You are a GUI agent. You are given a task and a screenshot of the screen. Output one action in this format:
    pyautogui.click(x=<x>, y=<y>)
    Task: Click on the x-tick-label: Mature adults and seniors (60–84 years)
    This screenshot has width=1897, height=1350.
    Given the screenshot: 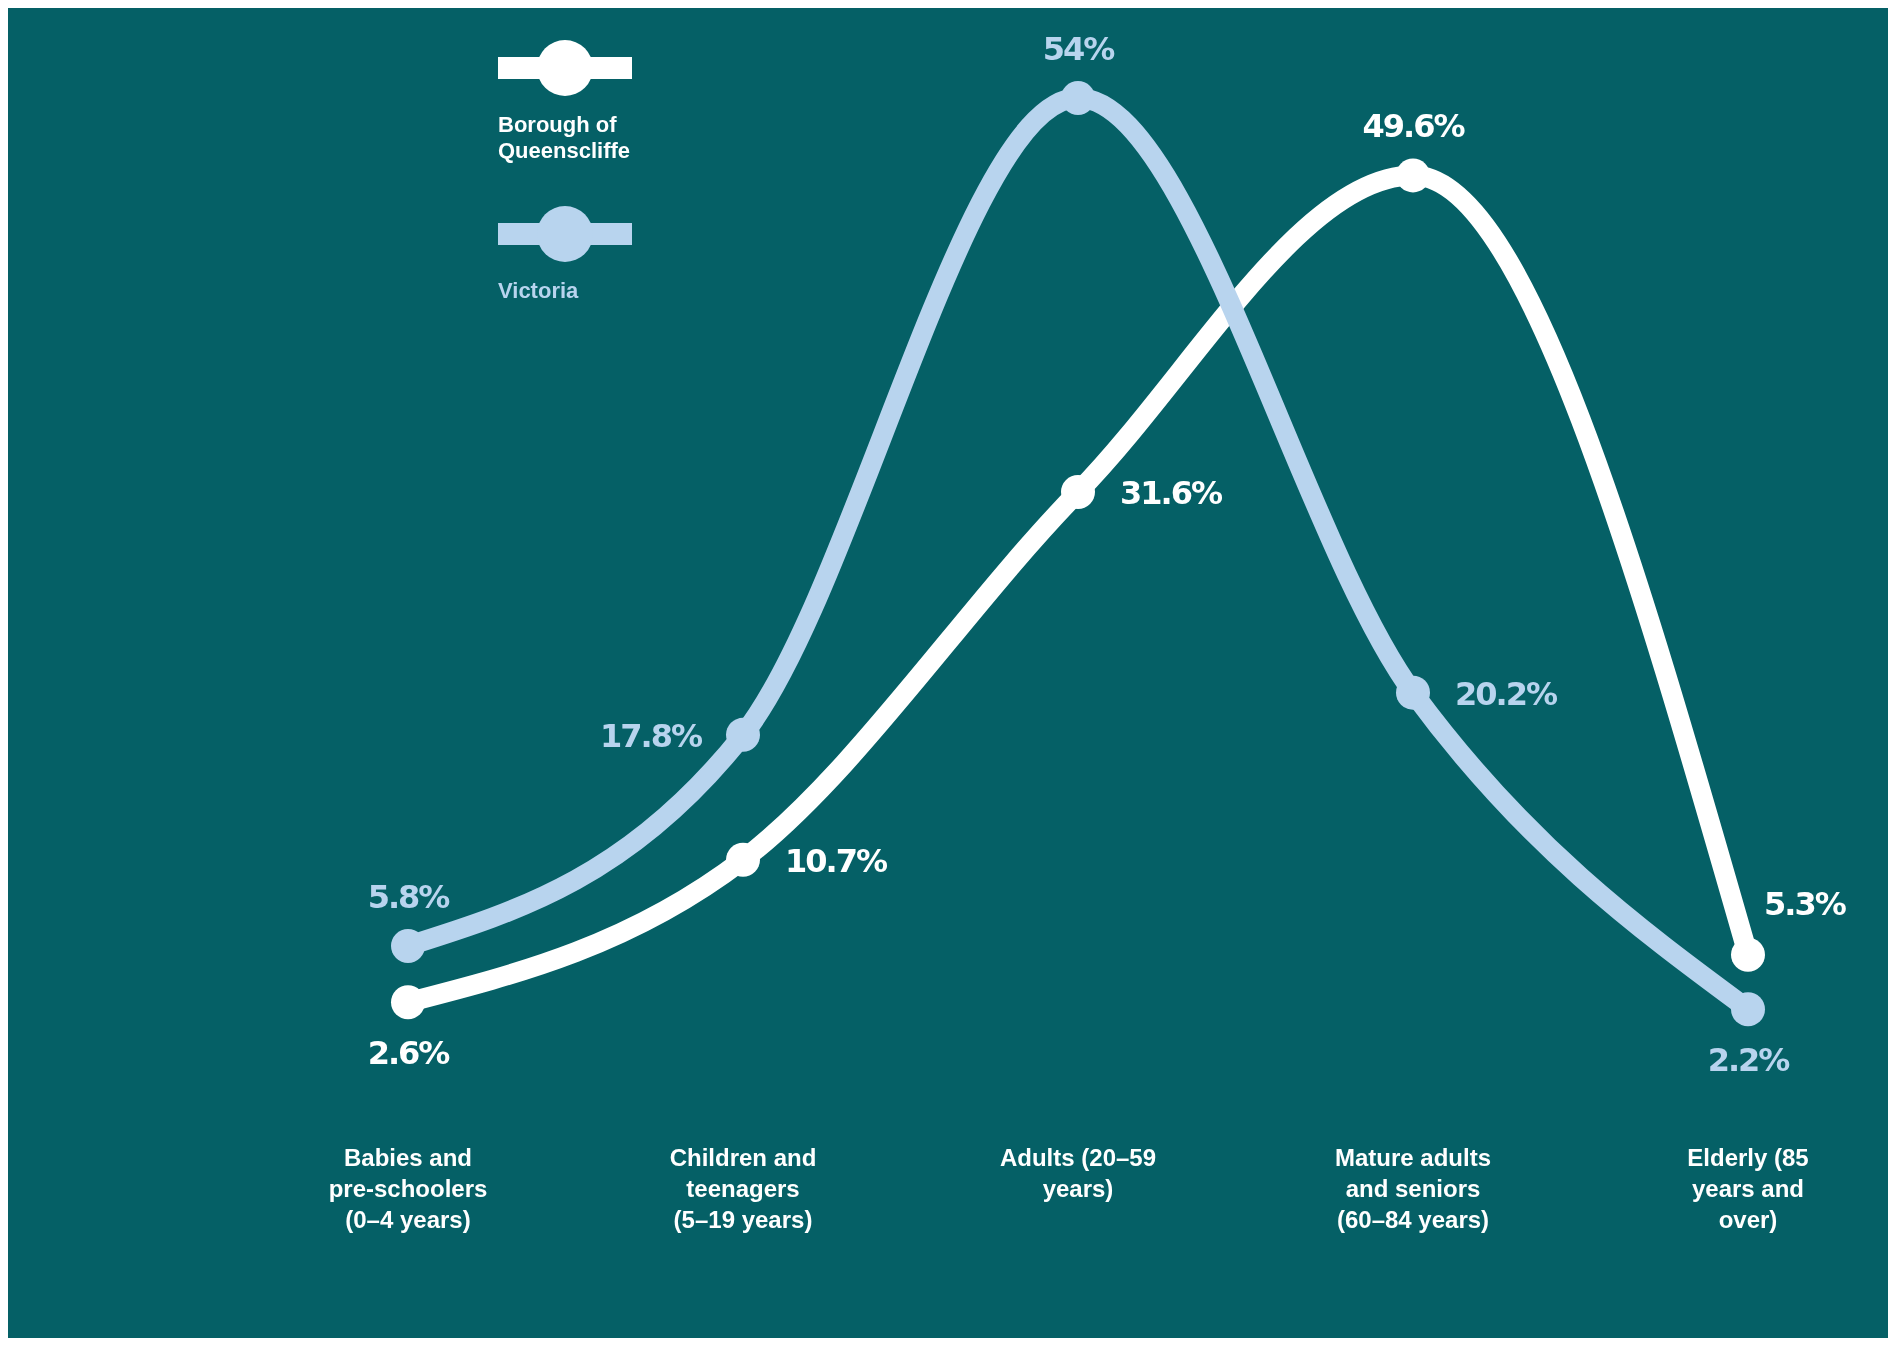 What is the action you would take?
    pyautogui.click(x=1413, y=1188)
    